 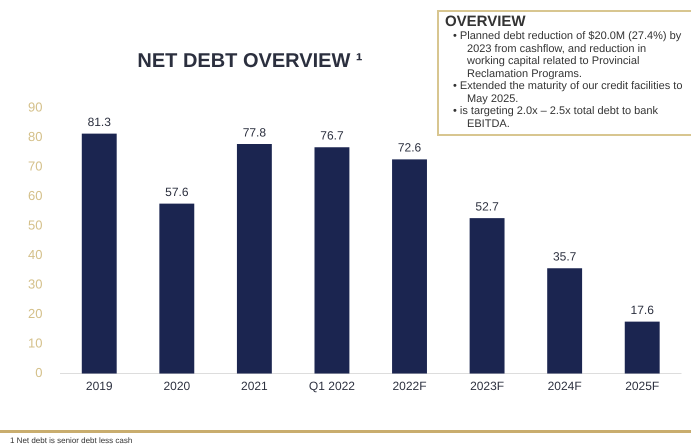 I want to click on y-tick-label: 90, so click(x=35, y=107).